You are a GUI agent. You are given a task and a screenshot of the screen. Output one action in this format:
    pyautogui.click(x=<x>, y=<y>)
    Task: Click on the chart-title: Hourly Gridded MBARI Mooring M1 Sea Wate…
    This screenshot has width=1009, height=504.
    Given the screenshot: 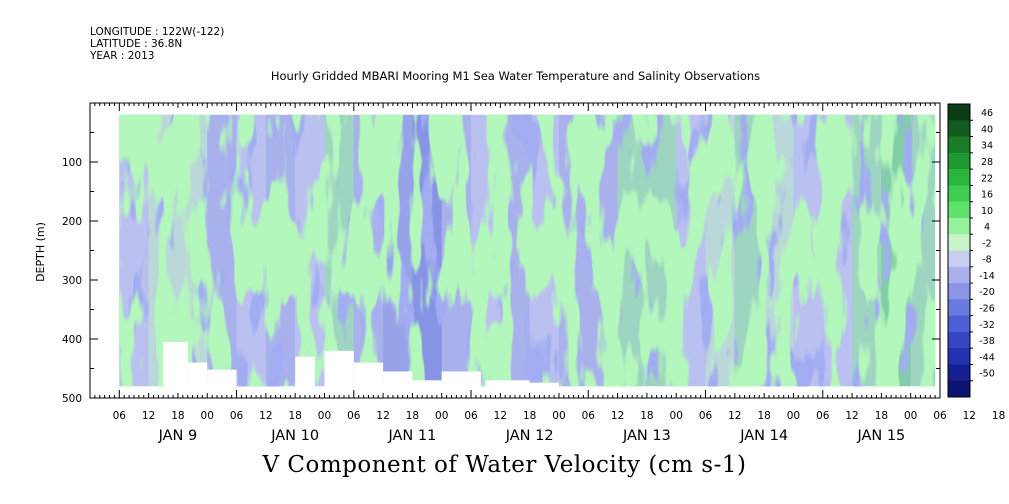 What is the action you would take?
    pyautogui.click(x=515, y=76)
    